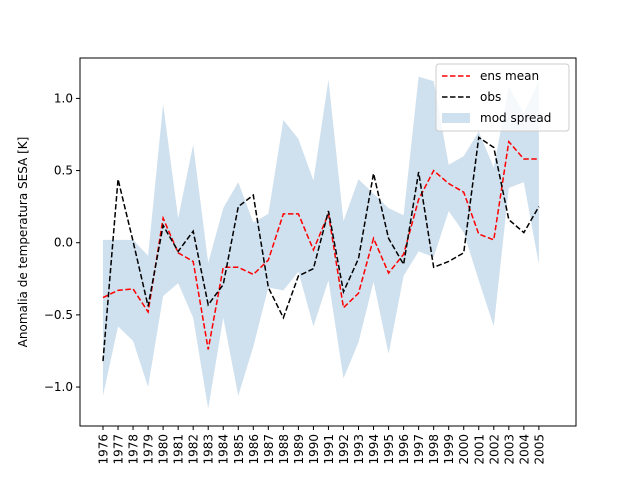 This screenshot has height=480, width=640. I want to click on legend-label-mod-spread: mod spread, so click(515, 118).